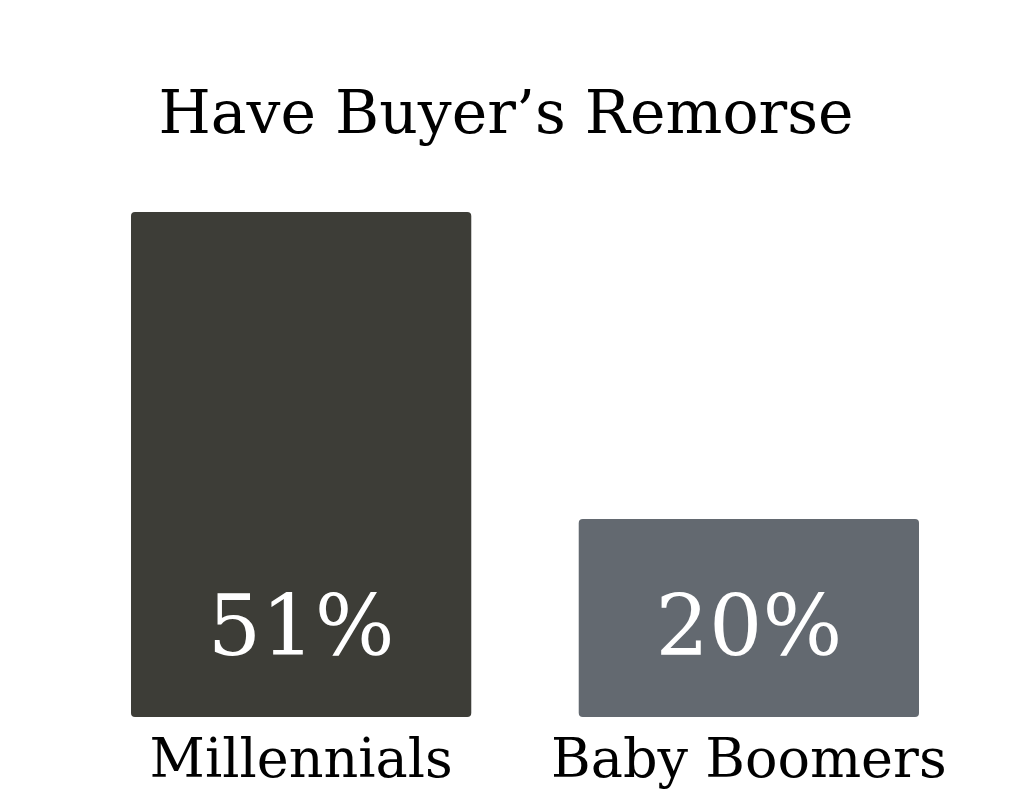 This screenshot has height=798, width=1024. Describe the element at coordinates (749, 626) in the screenshot. I see `data-label: 20%` at that location.